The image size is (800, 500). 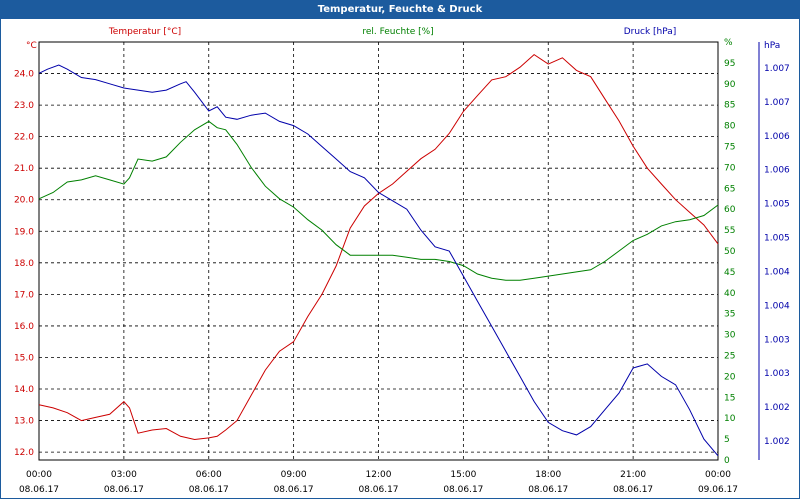 What do you see at coordinates (729, 231) in the screenshot?
I see `humidity-tick-label: 55` at bounding box center [729, 231].